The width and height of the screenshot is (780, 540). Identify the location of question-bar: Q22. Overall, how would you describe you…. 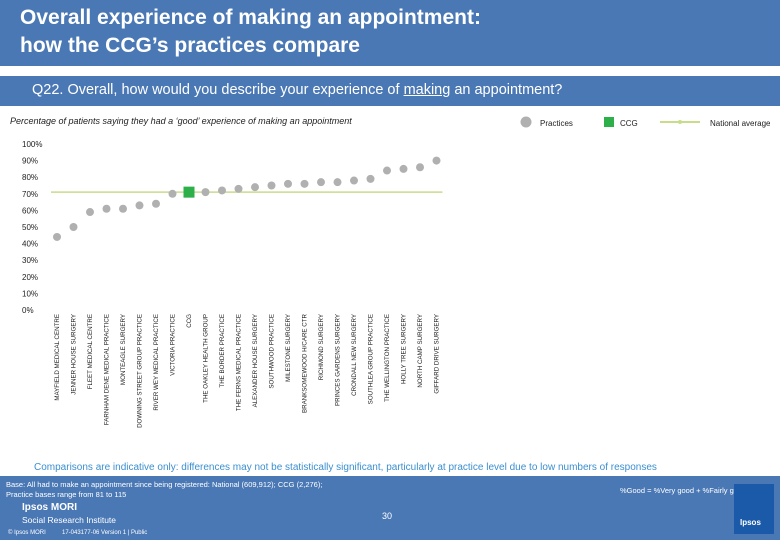
(390, 91).